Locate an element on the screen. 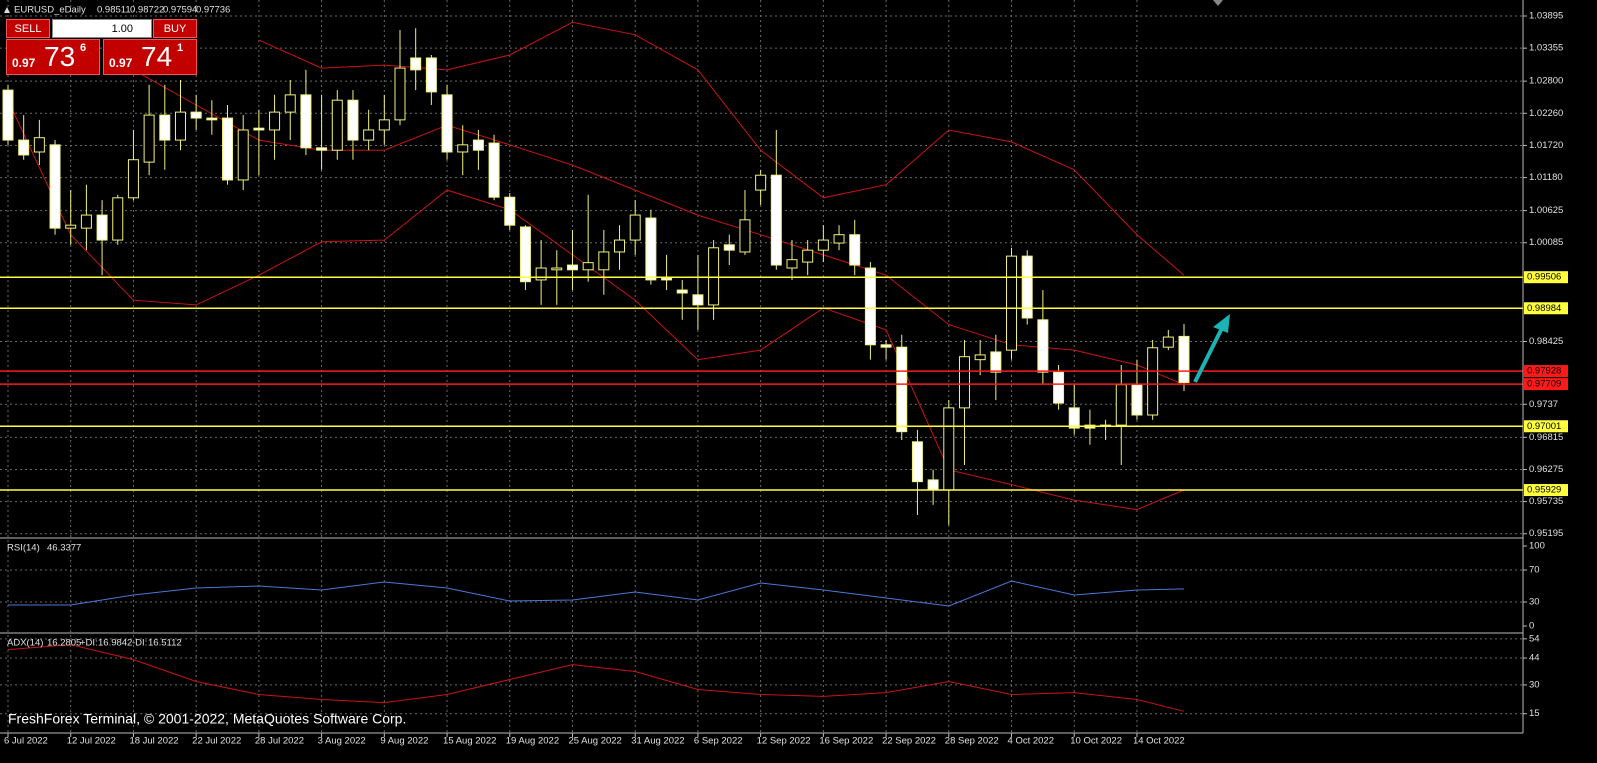  y-tick-label: 1.02260 is located at coordinates (1546, 113).